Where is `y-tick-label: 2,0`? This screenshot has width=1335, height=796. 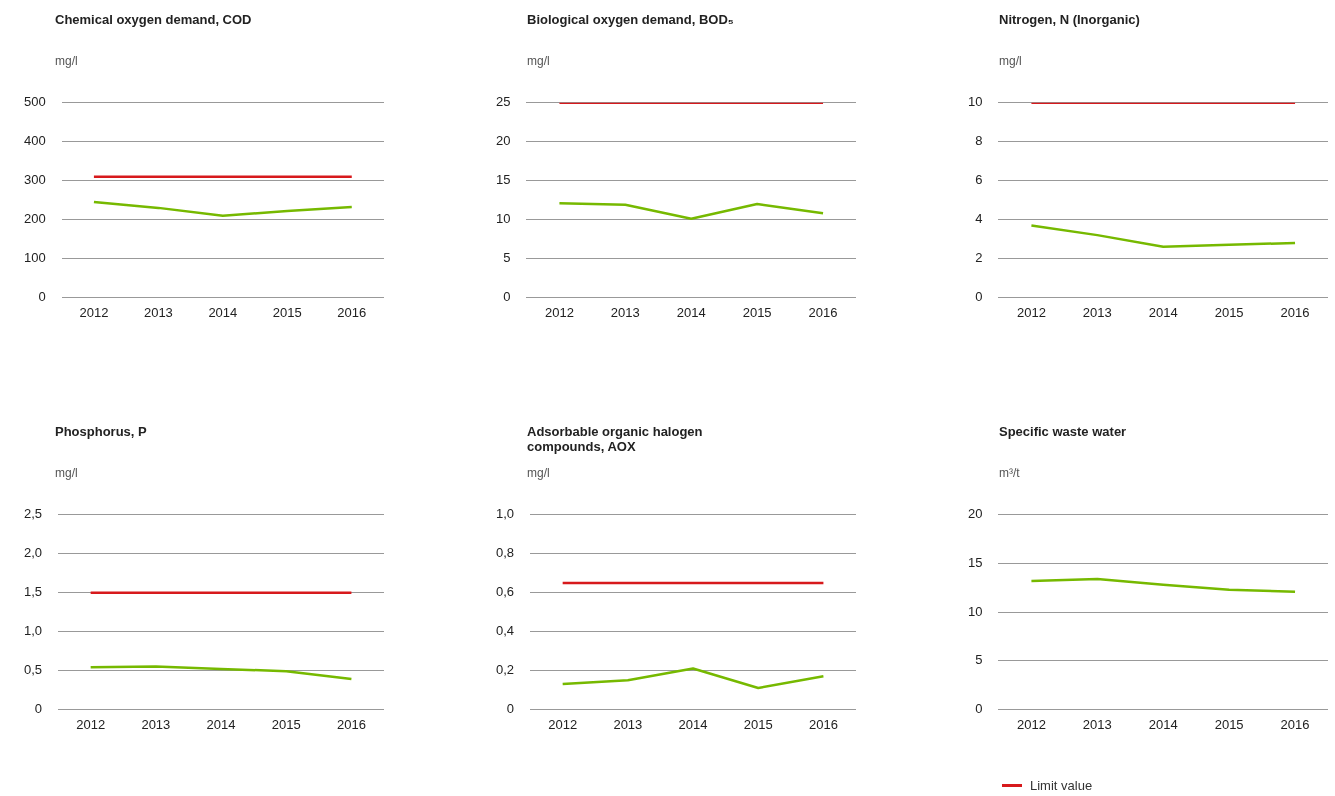 y-tick-label: 2,0 is located at coordinates (33, 553).